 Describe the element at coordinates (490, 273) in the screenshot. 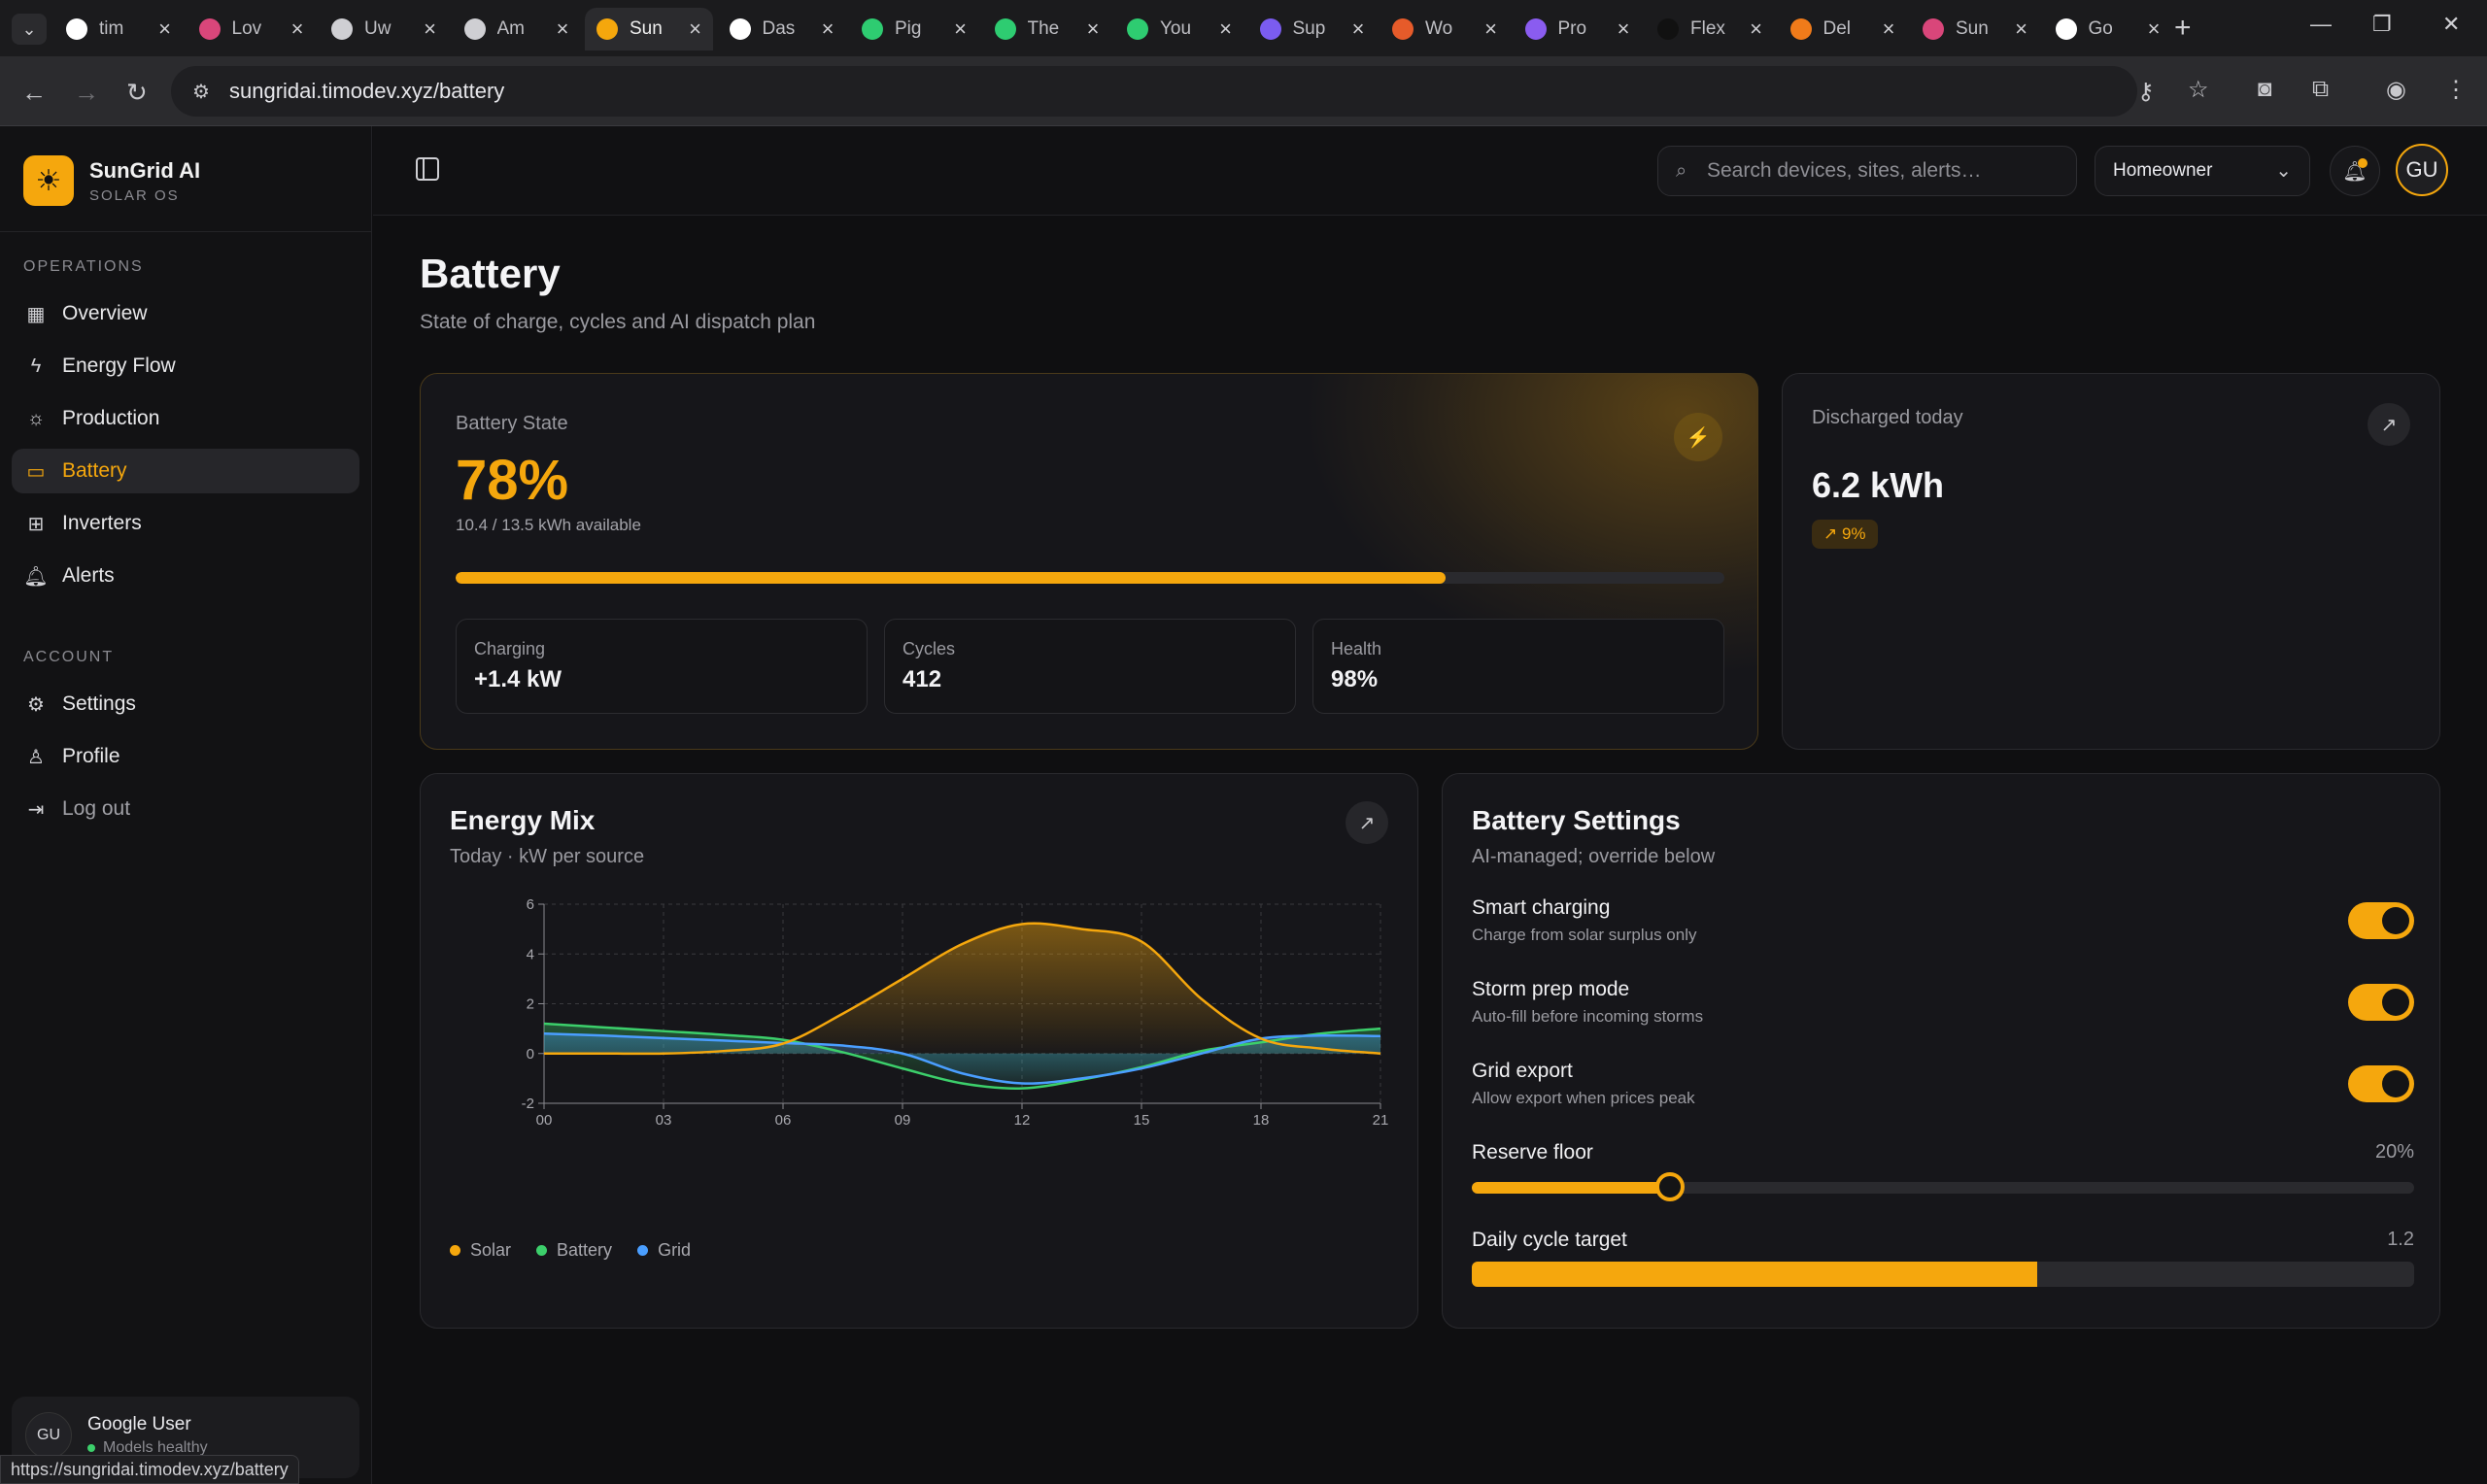

I see `page-title: Battery` at that location.